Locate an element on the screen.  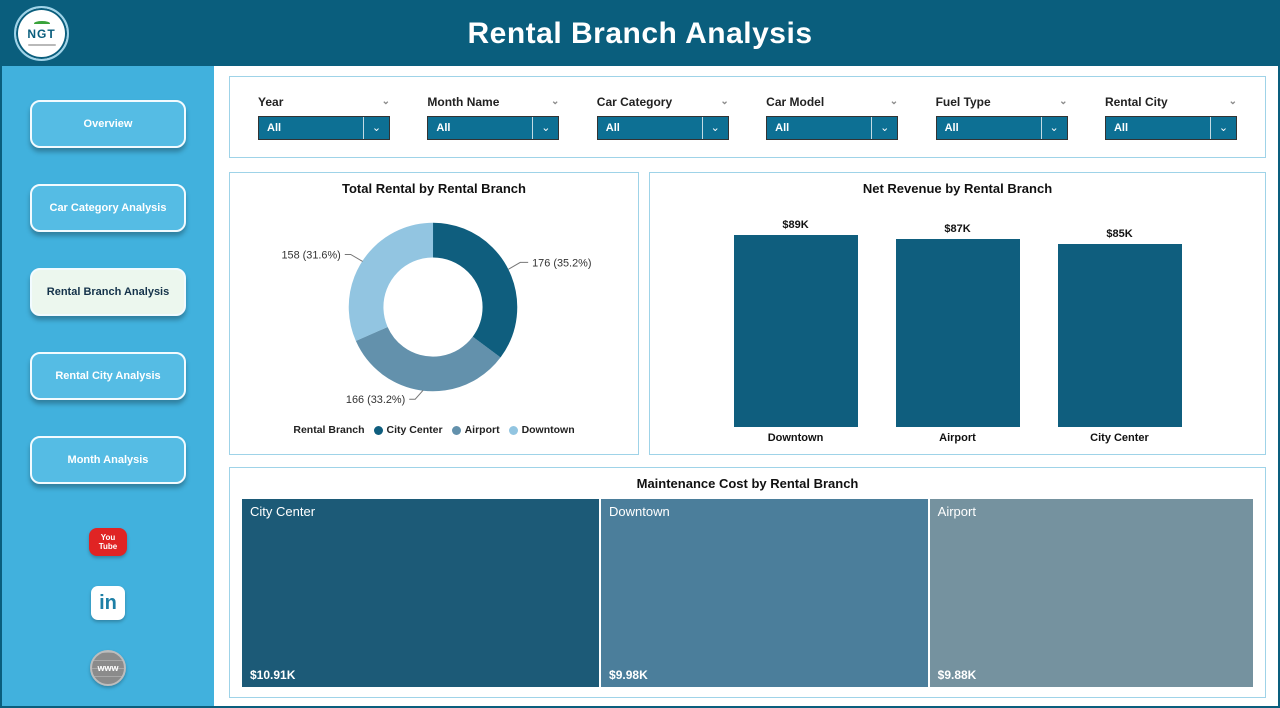
year-dropdown: All ⌄ is located at coordinates (324, 127).